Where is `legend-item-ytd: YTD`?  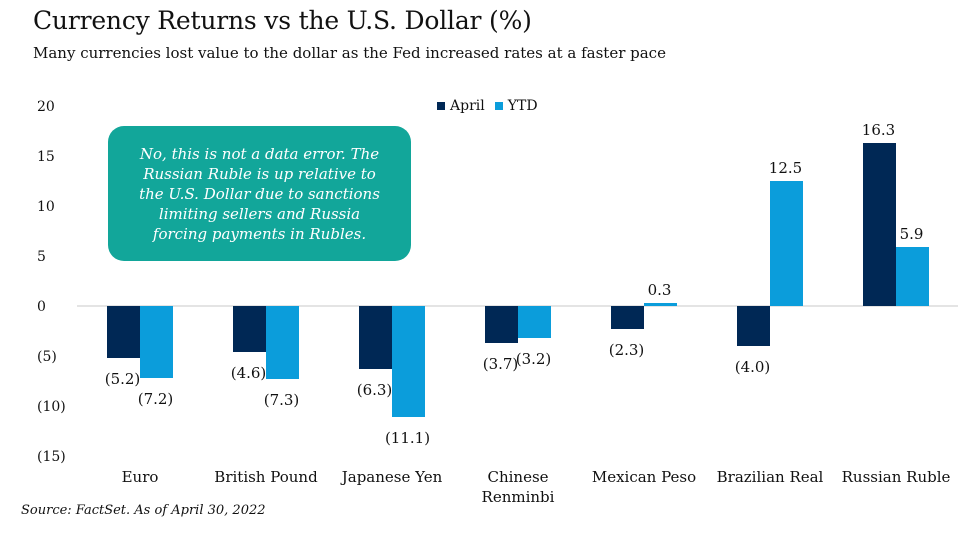 legend-item-ytd: YTD is located at coordinates (516, 106).